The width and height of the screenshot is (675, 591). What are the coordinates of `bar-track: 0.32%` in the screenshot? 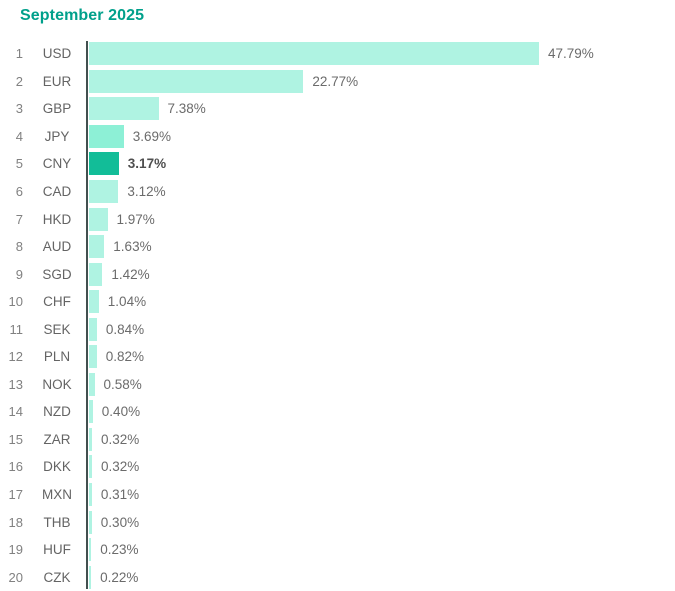 It's located at (382, 440).